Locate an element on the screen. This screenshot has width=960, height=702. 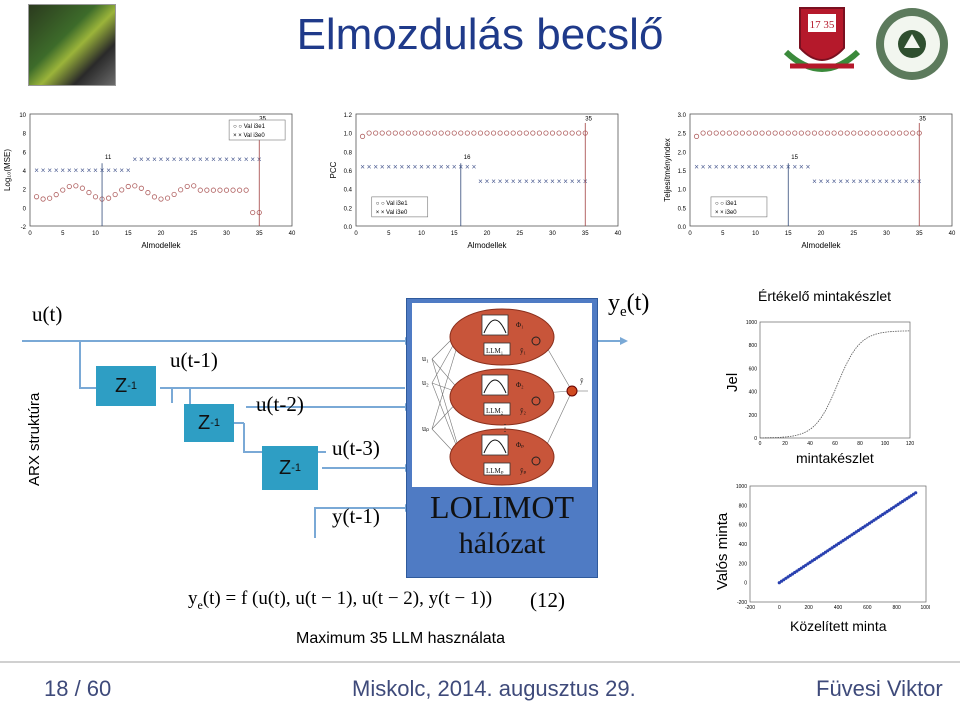
top-plot-xtick: 5 is located at coordinates (723, 234).